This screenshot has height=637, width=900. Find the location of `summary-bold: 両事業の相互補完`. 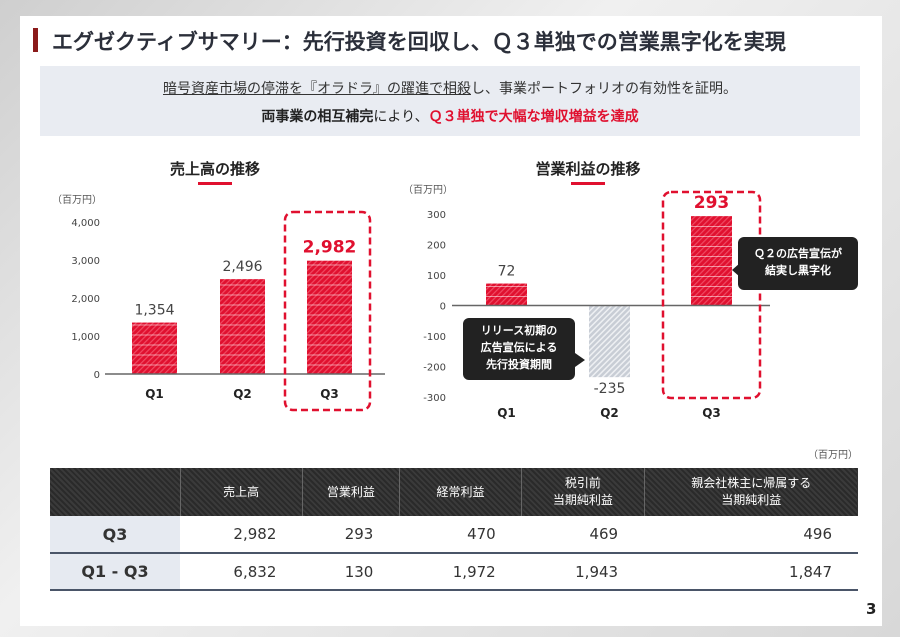

summary-bold: 両事業の相互補完 is located at coordinates (317, 117).